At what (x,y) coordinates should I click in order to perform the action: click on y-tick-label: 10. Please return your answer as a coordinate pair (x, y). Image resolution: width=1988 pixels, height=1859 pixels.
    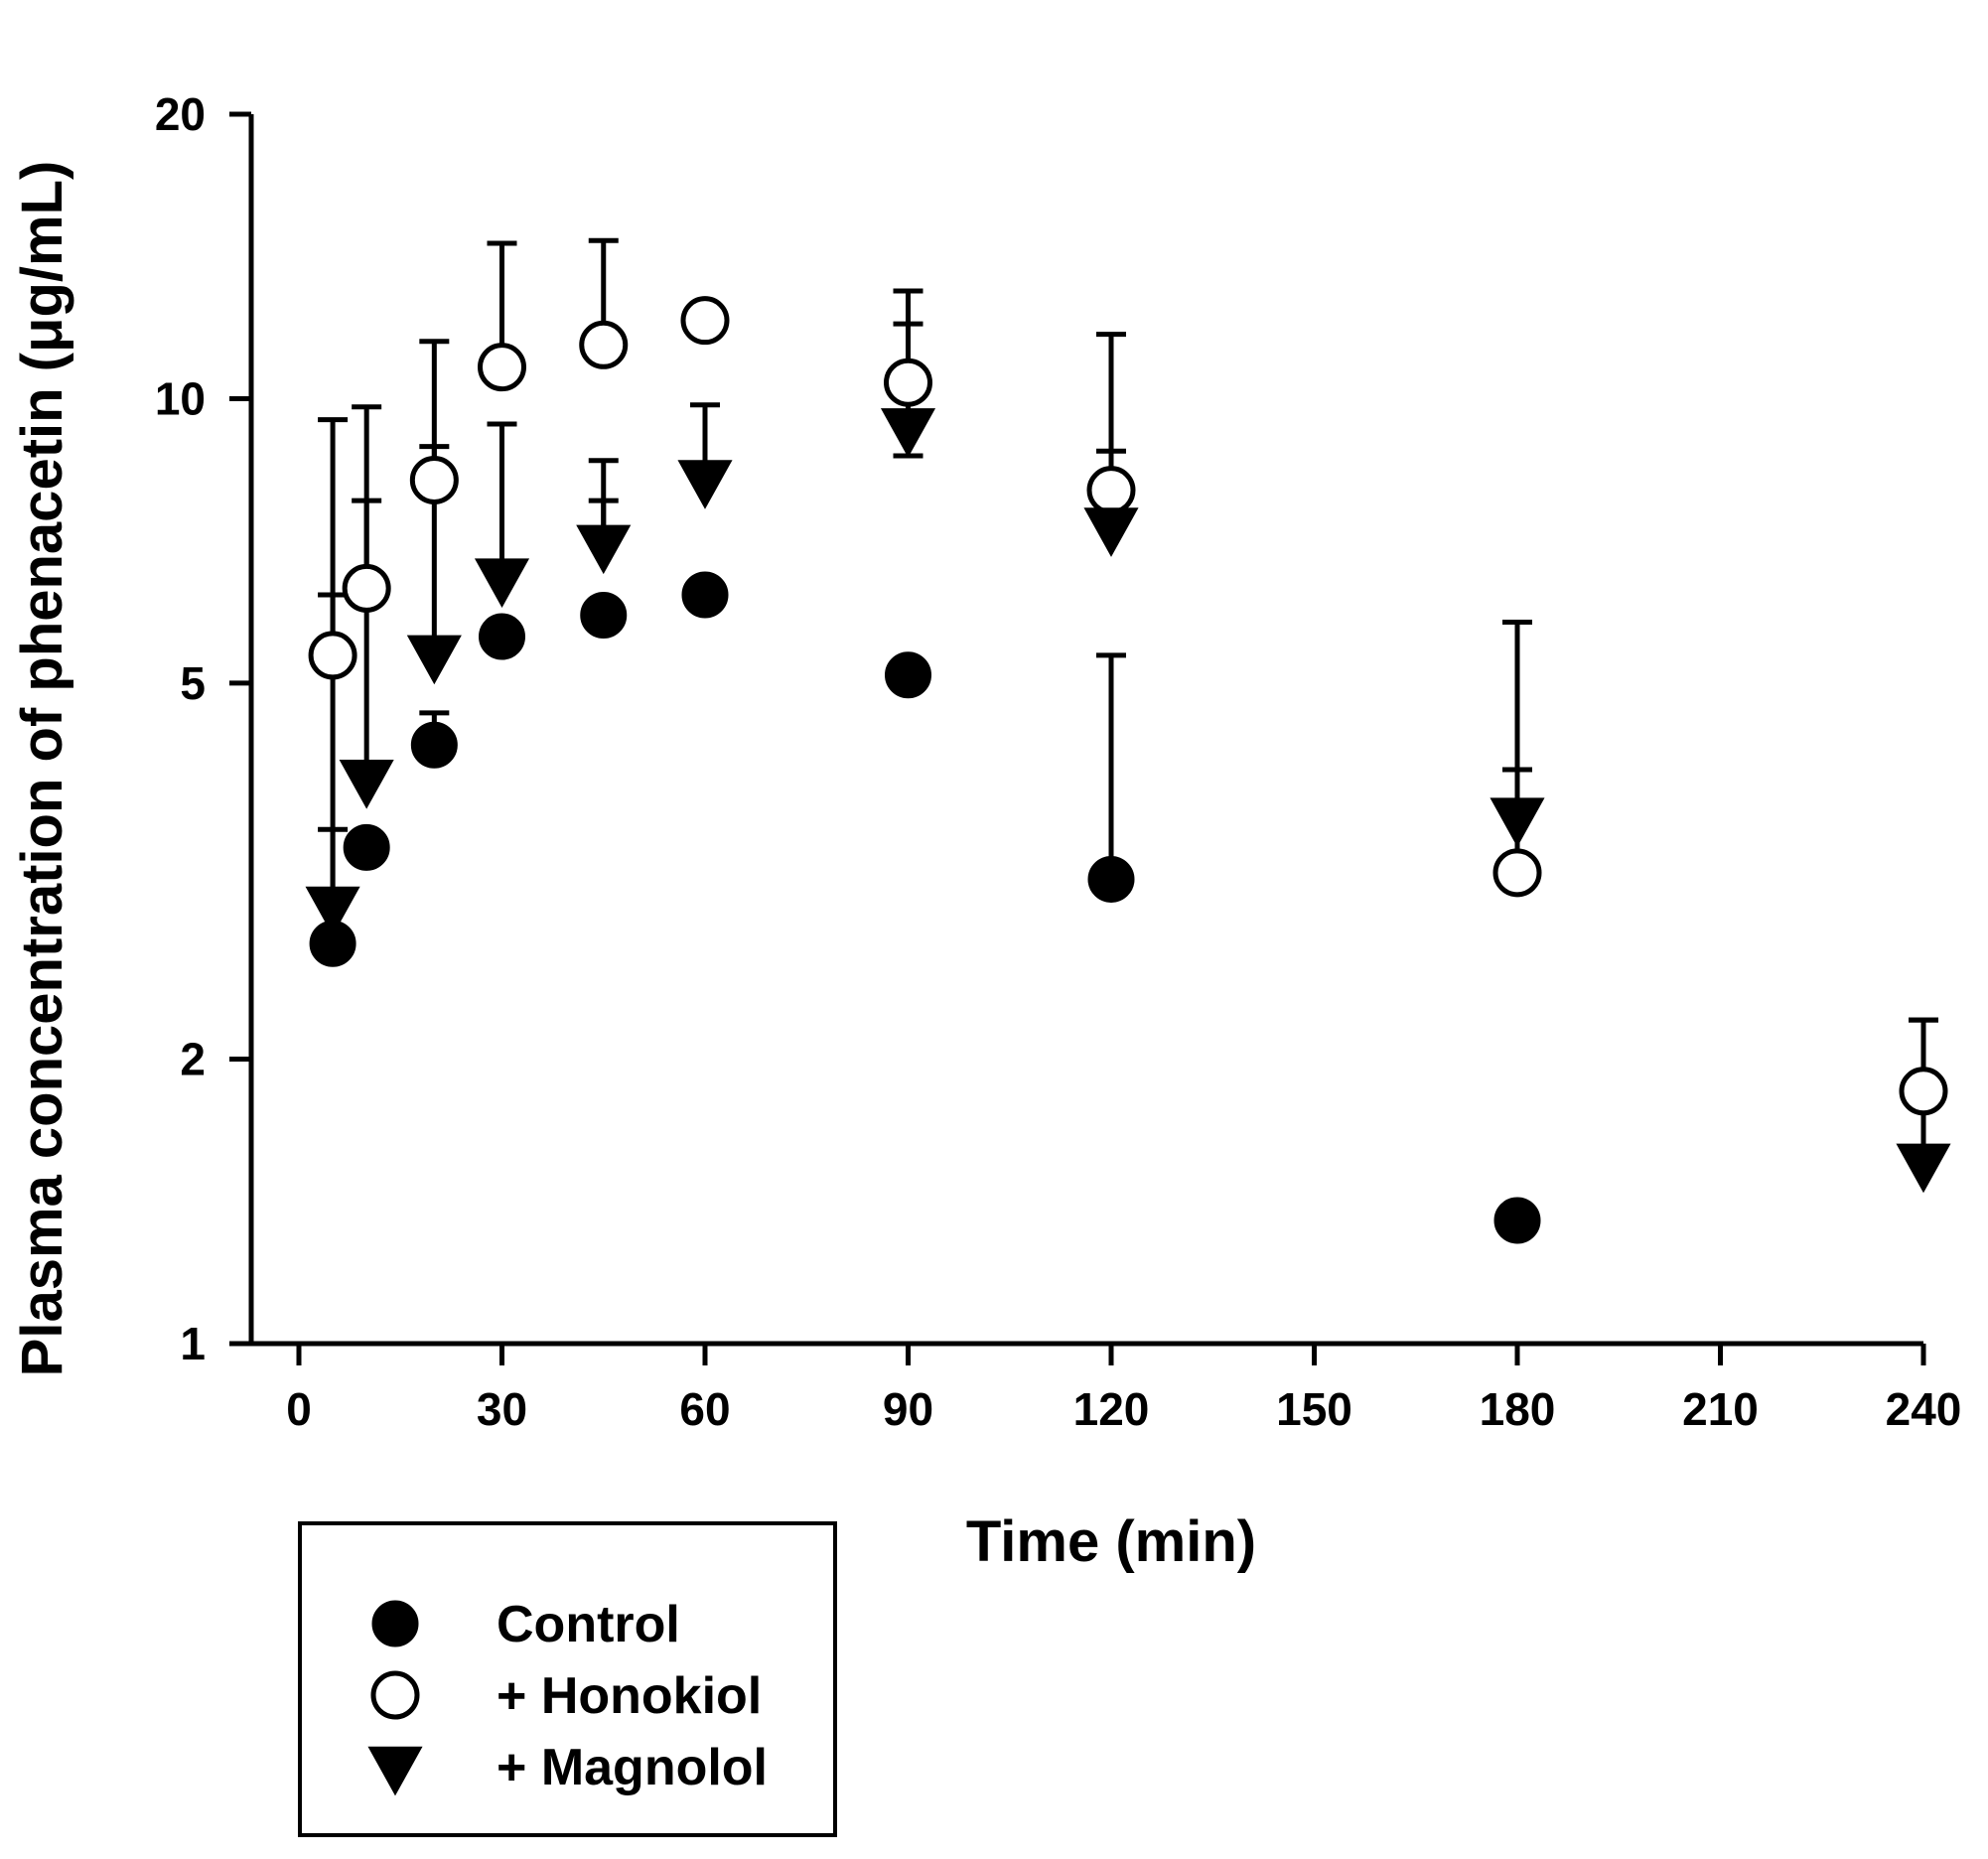
    Looking at the image, I should click on (180, 398).